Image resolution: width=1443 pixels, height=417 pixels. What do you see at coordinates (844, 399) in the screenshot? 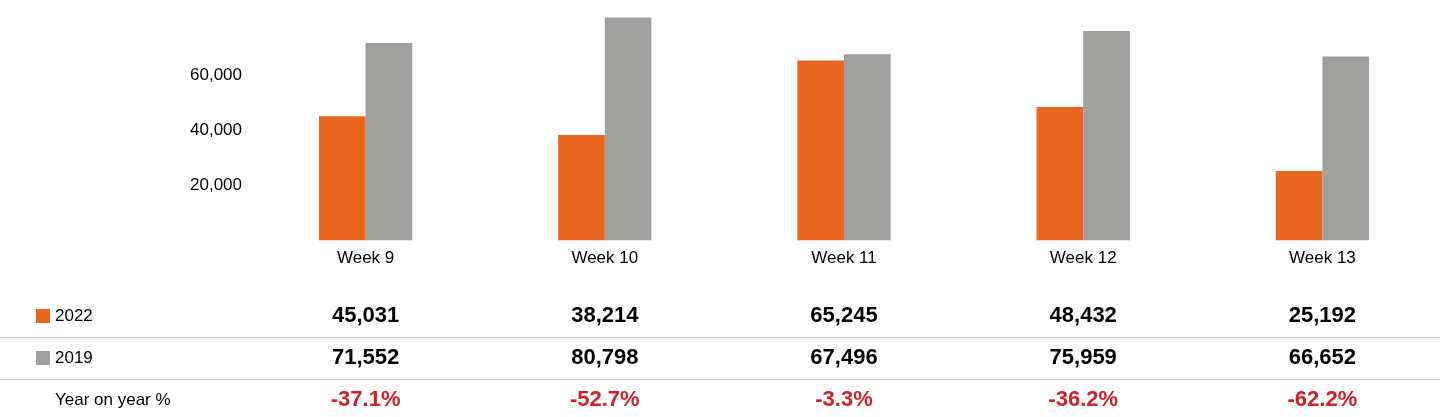
I see `text: -3.3%` at bounding box center [844, 399].